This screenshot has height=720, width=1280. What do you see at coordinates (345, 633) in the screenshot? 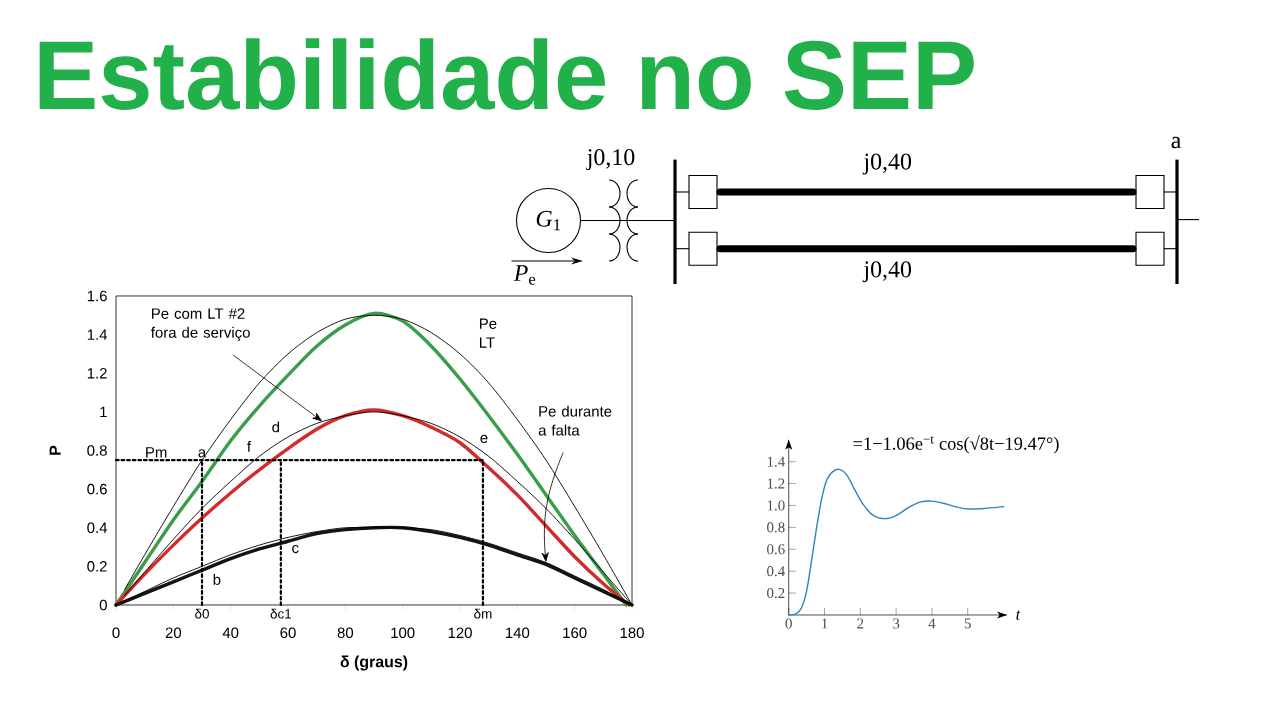
I see `x-tick-label: 80` at bounding box center [345, 633].